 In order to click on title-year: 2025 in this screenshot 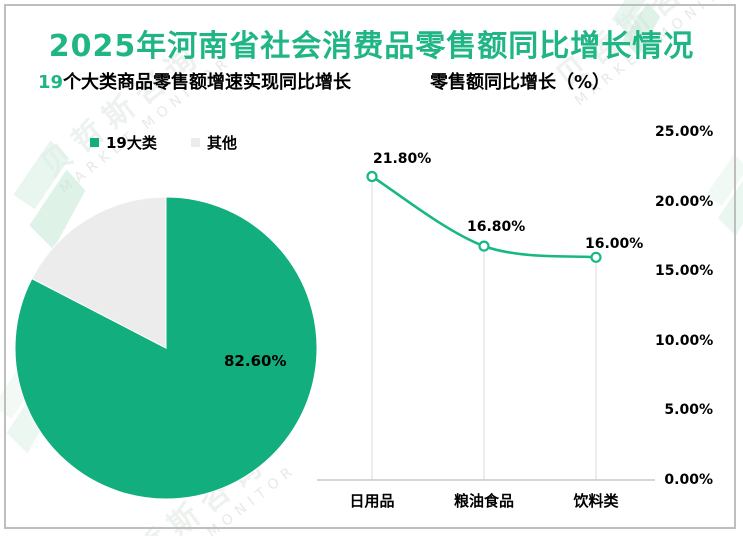, I will do `click(92, 46)`.